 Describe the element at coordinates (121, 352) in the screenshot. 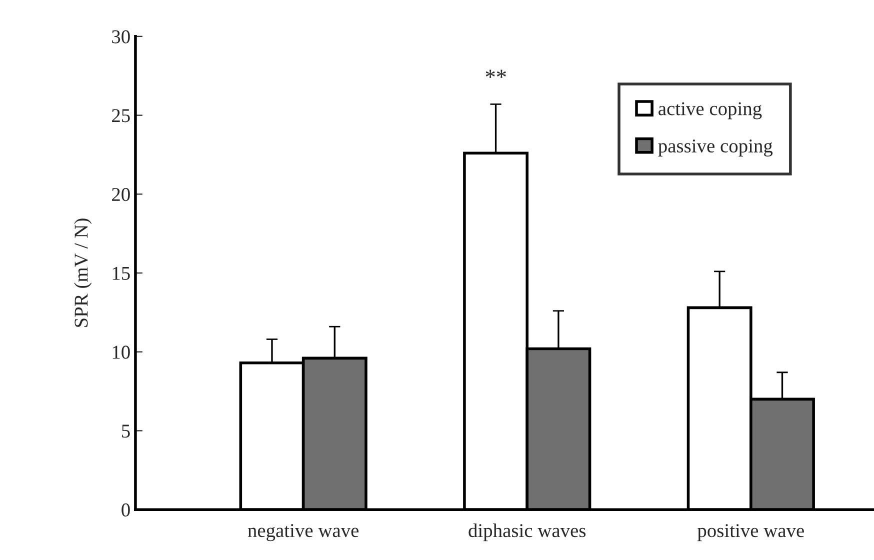

I see `y-tick-label: 10` at that location.